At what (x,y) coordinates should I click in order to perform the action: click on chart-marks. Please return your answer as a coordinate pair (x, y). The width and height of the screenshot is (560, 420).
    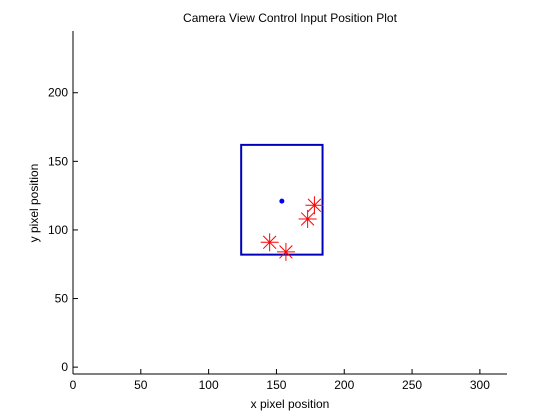
    Looking at the image, I should click on (282, 202).